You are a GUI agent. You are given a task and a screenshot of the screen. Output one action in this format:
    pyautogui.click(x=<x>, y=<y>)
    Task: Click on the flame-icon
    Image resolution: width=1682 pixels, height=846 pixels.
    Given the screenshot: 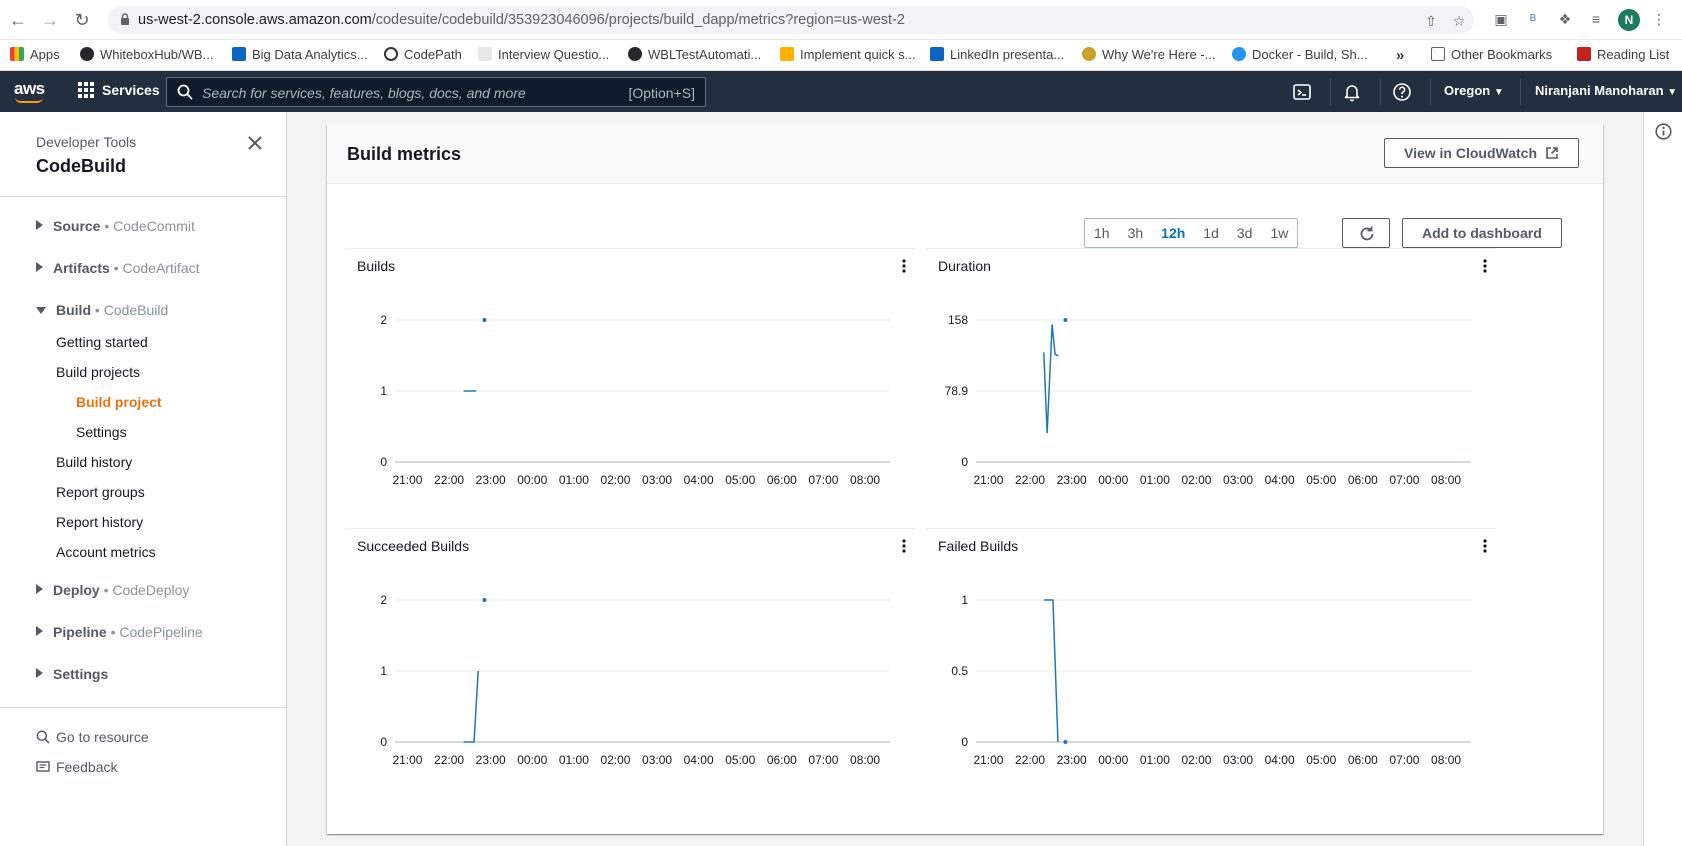 What is the action you would take?
    pyautogui.click(x=787, y=54)
    